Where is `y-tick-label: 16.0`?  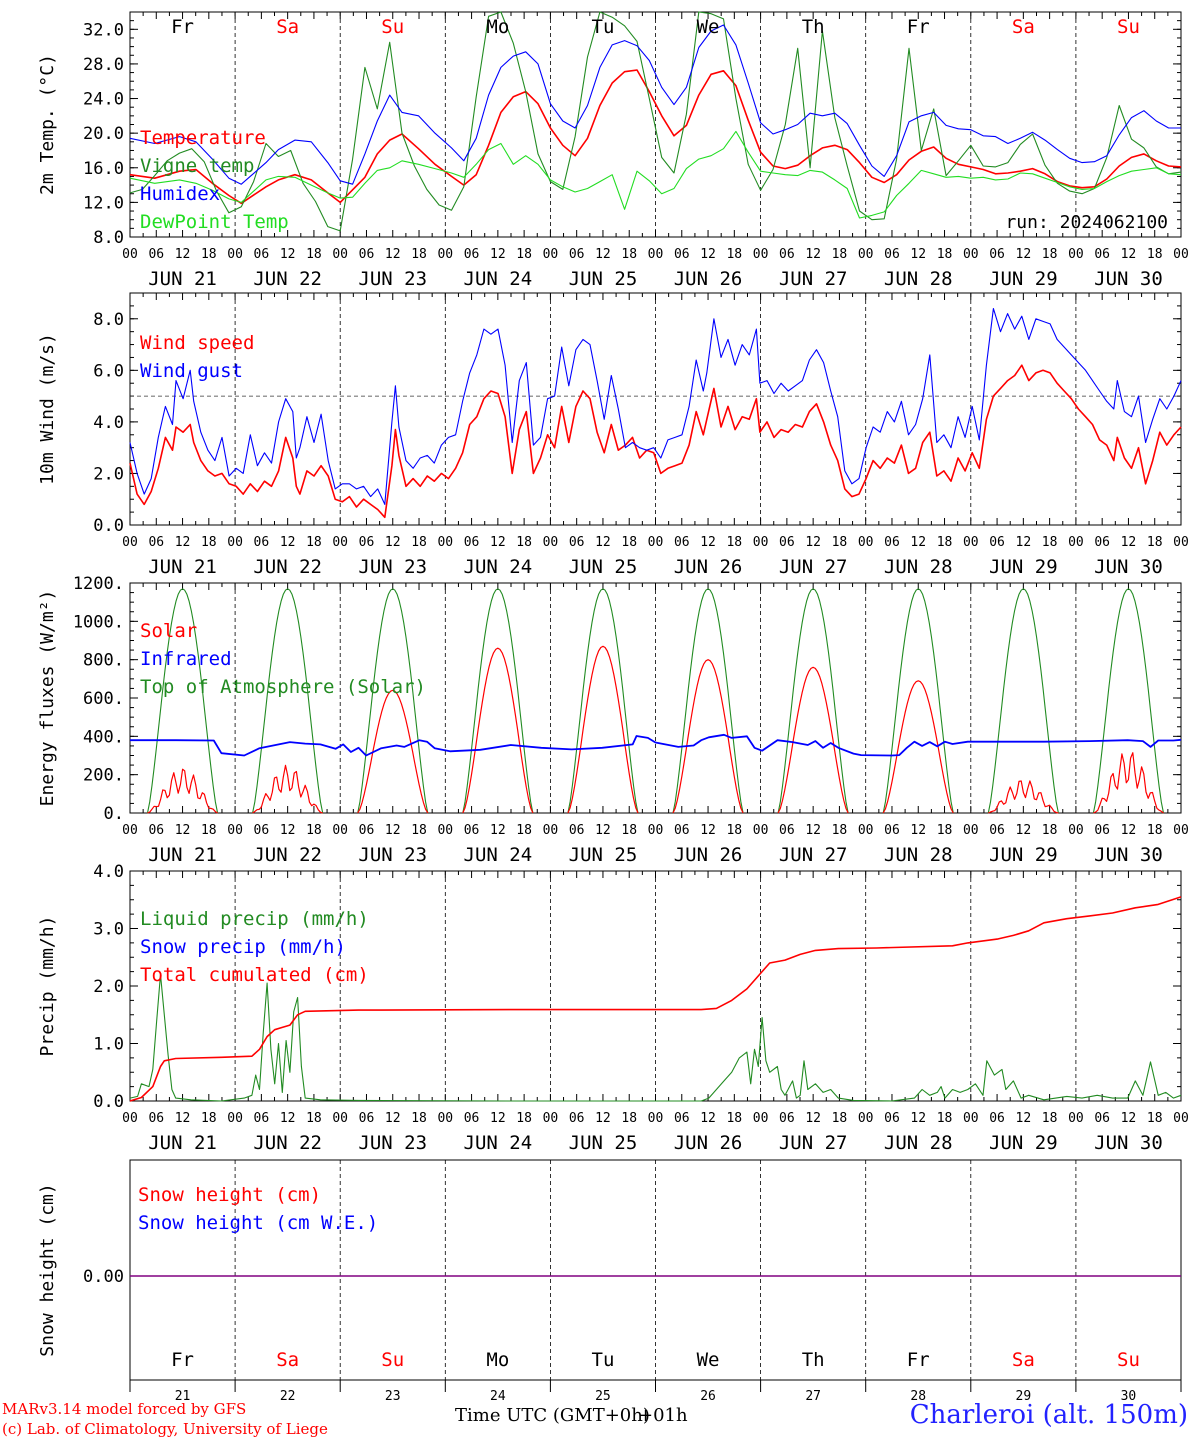
y-tick-label: 16.0 is located at coordinates (103, 169).